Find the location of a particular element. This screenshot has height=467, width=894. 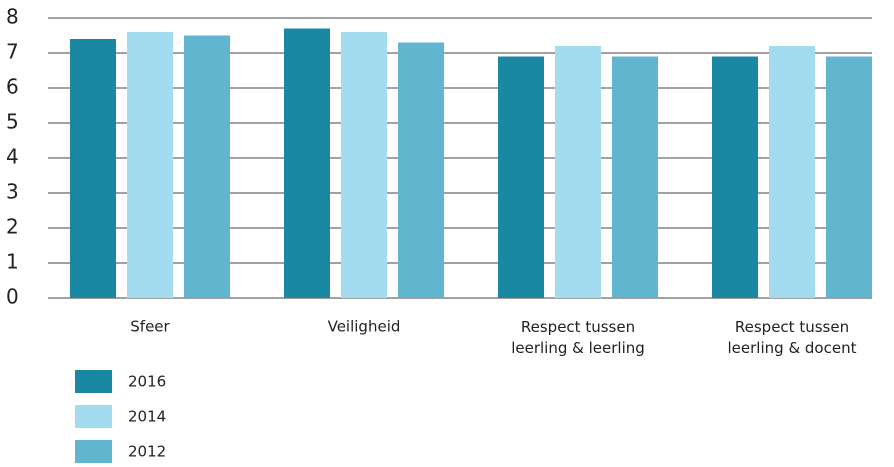

y-tick-label: 8 is located at coordinates (12, 17).